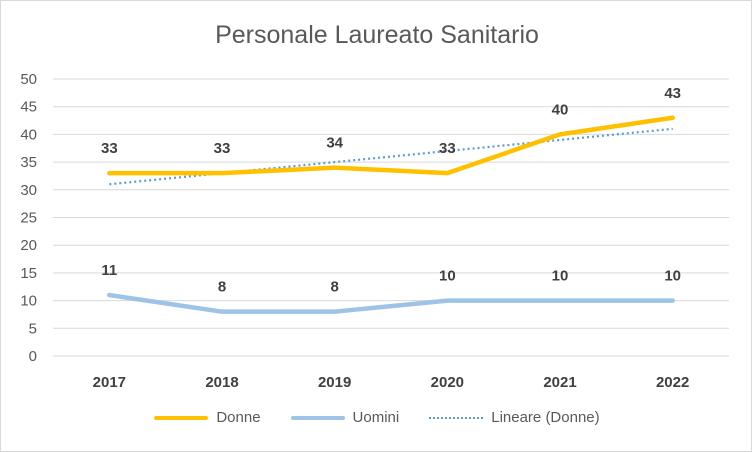  Describe the element at coordinates (28, 245) in the screenshot. I see `y-tick-label: 20` at that location.